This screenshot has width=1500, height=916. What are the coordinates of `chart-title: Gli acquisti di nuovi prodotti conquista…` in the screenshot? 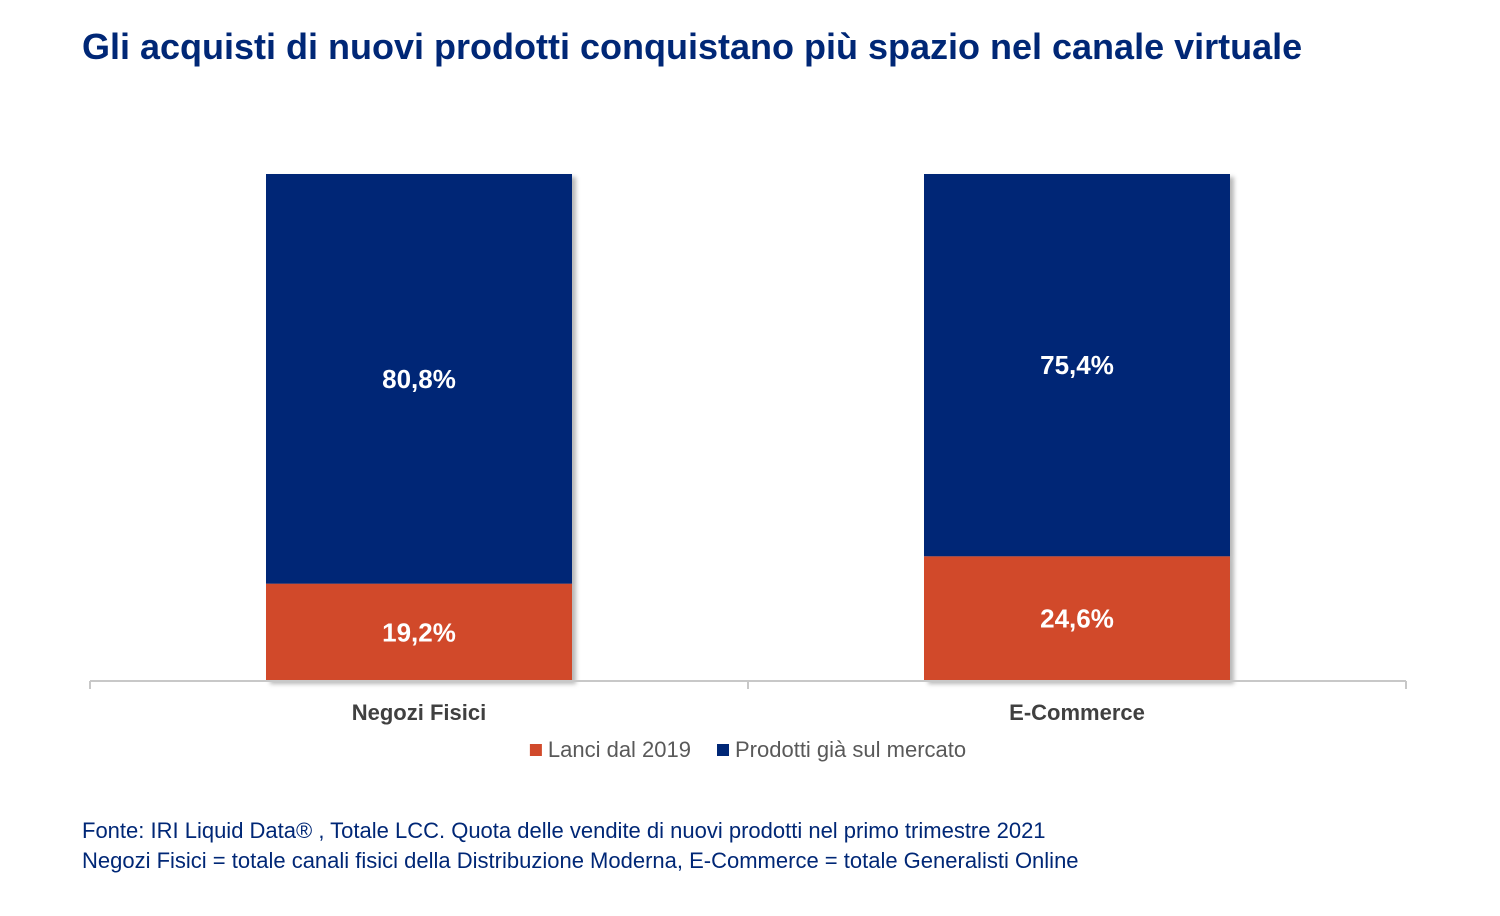 It's located at (692, 46).